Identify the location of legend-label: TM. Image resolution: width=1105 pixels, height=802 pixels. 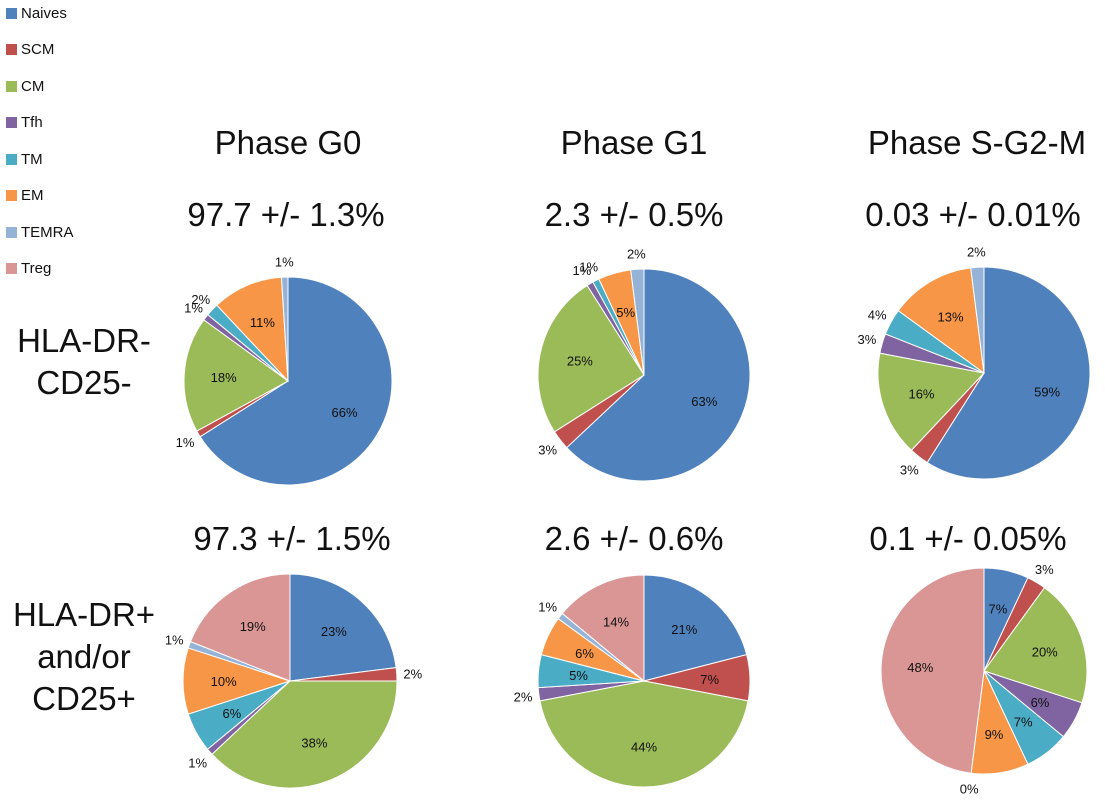
(32, 159).